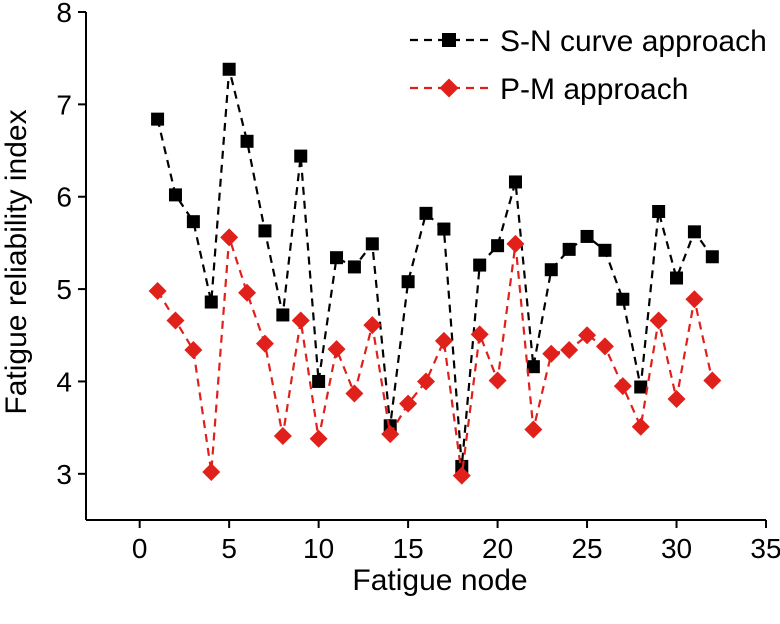 This screenshot has height=624, width=780. I want to click on y-axis-title: Fatigue reliability index, so click(16, 261).